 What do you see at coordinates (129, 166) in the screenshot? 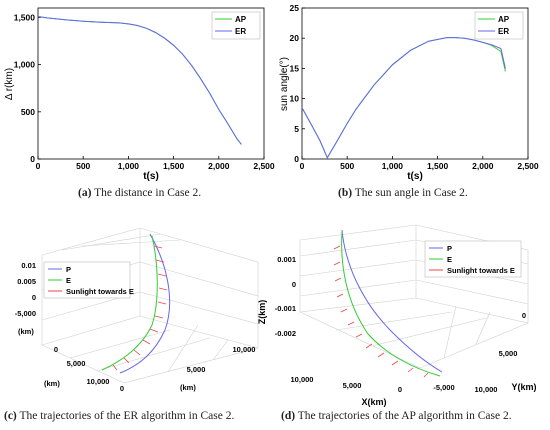
I see `a-xtick-label: 1,000` at bounding box center [129, 166].